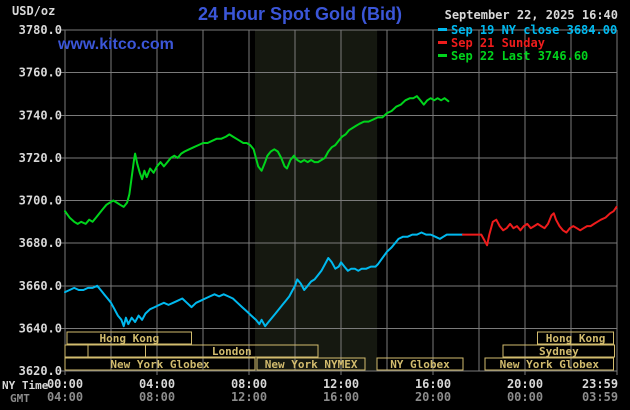  Describe the element at coordinates (40, 115) in the screenshot. I see `y-axis-tick-label: 3740.0` at that location.